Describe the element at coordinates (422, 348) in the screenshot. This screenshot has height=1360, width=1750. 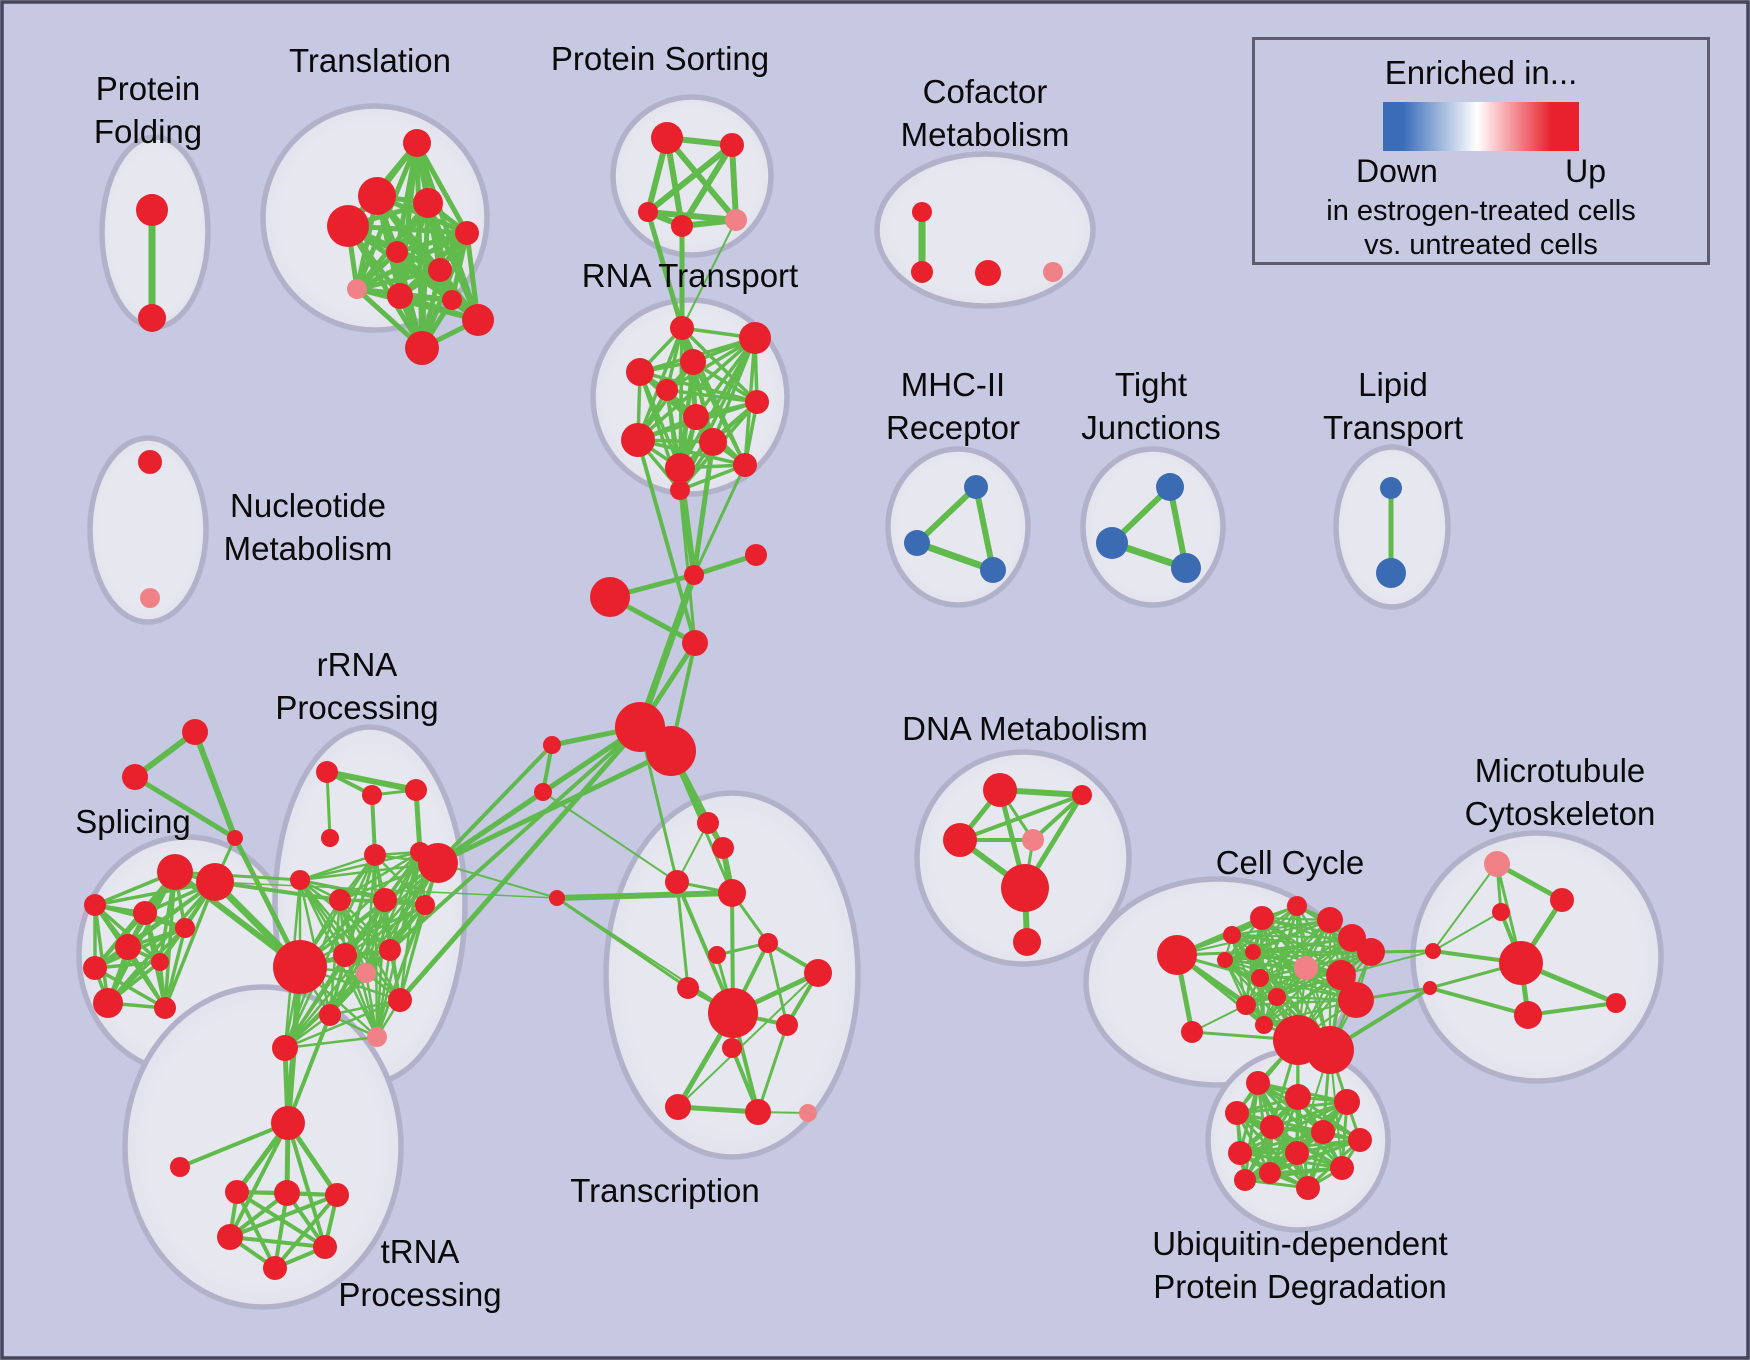
I see `network-node-t11` at that location.